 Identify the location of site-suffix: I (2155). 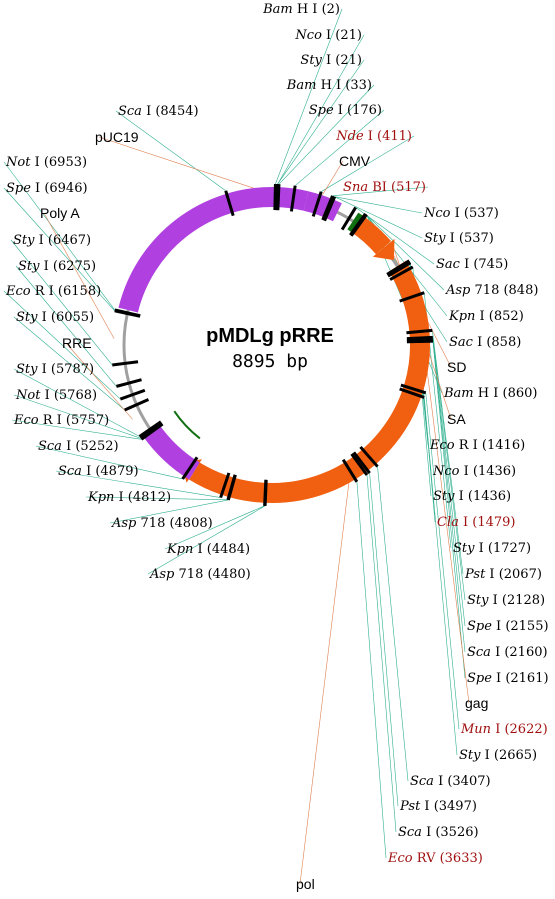
(520, 626).